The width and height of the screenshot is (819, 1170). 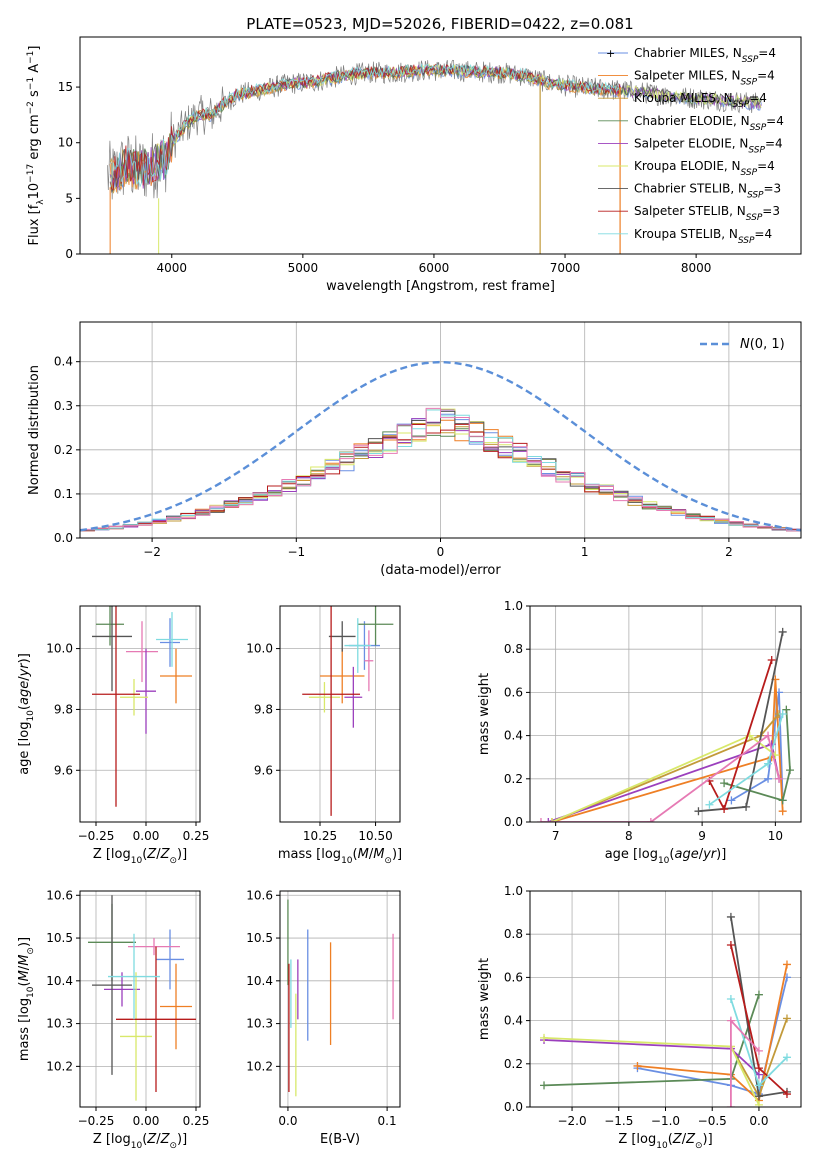 I want to click on y-axis-label-part: −17, so click(x=31, y=173).